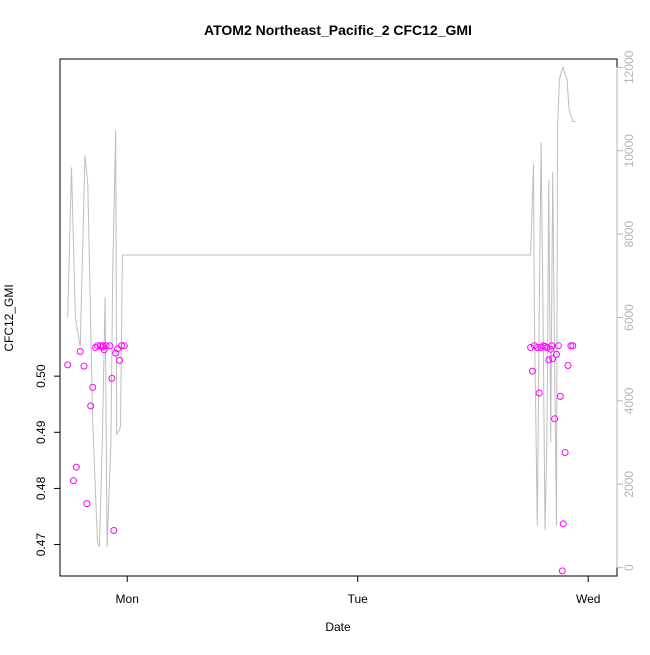  Describe the element at coordinates (127, 599) in the screenshot. I see `x-tick-label: Mon` at that location.